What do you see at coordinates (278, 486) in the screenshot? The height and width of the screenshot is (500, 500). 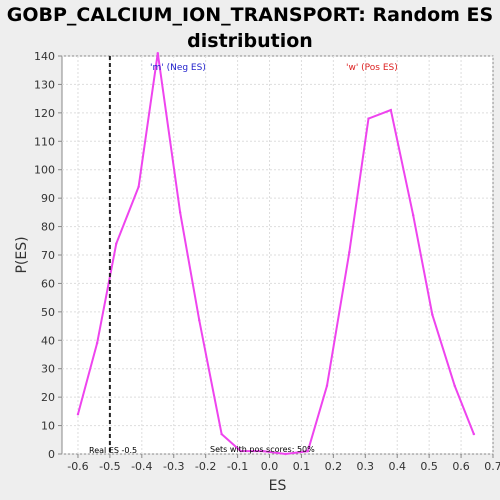 I see `x-axis-label: ES` at bounding box center [278, 486].